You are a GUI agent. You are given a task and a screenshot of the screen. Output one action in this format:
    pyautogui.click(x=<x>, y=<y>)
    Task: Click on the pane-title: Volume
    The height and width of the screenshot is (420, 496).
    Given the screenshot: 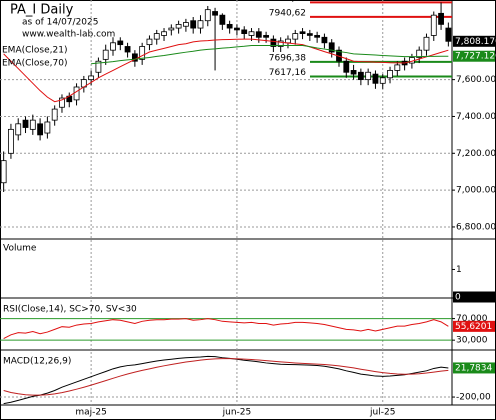 What is the action you would take?
    pyautogui.click(x=20, y=249)
    